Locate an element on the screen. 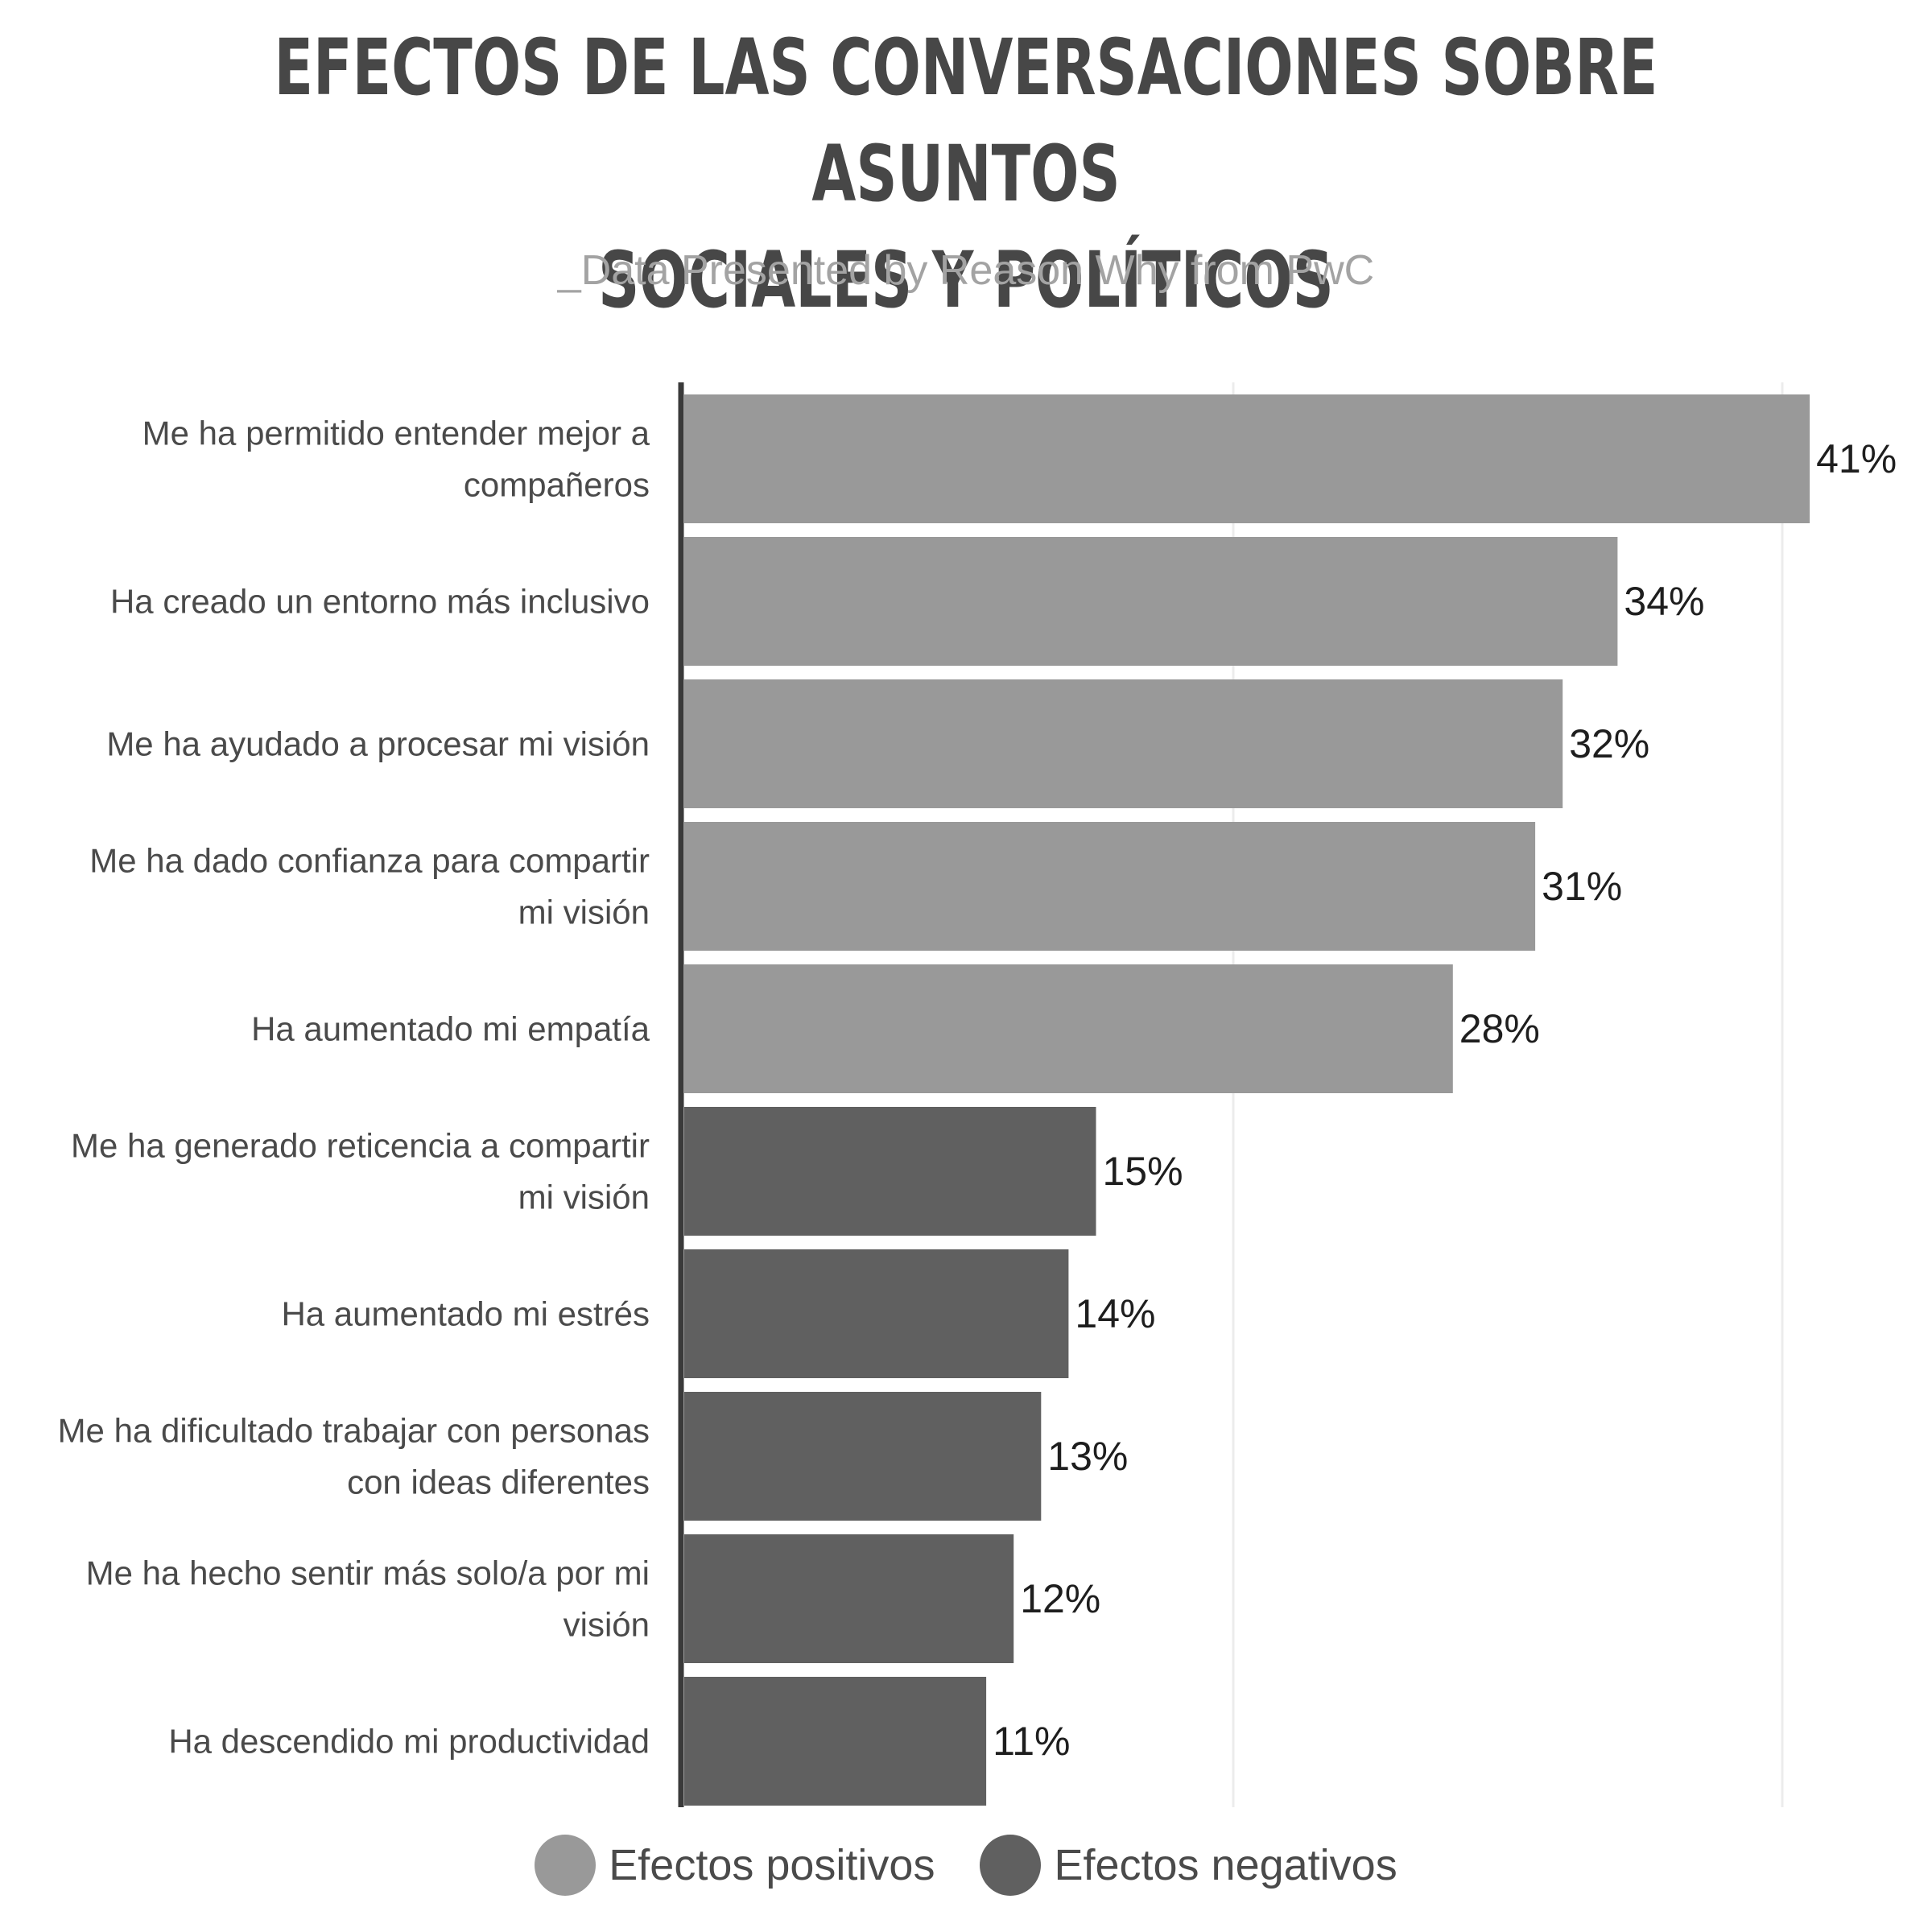 This screenshot has width=1932, height=1932. category-label-7: Ha aumentado mi estrés is located at coordinates (465, 1314).